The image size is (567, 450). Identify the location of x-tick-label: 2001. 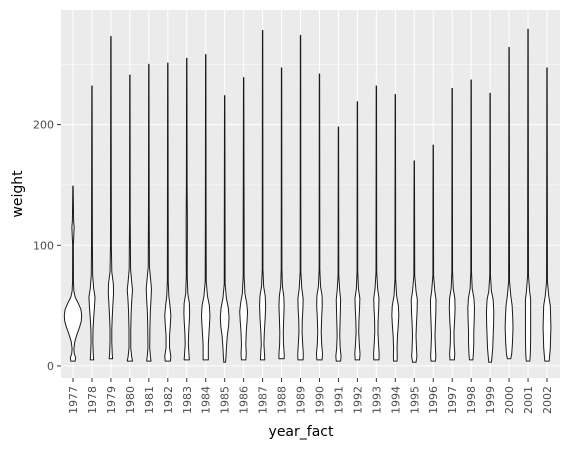
(528, 400).